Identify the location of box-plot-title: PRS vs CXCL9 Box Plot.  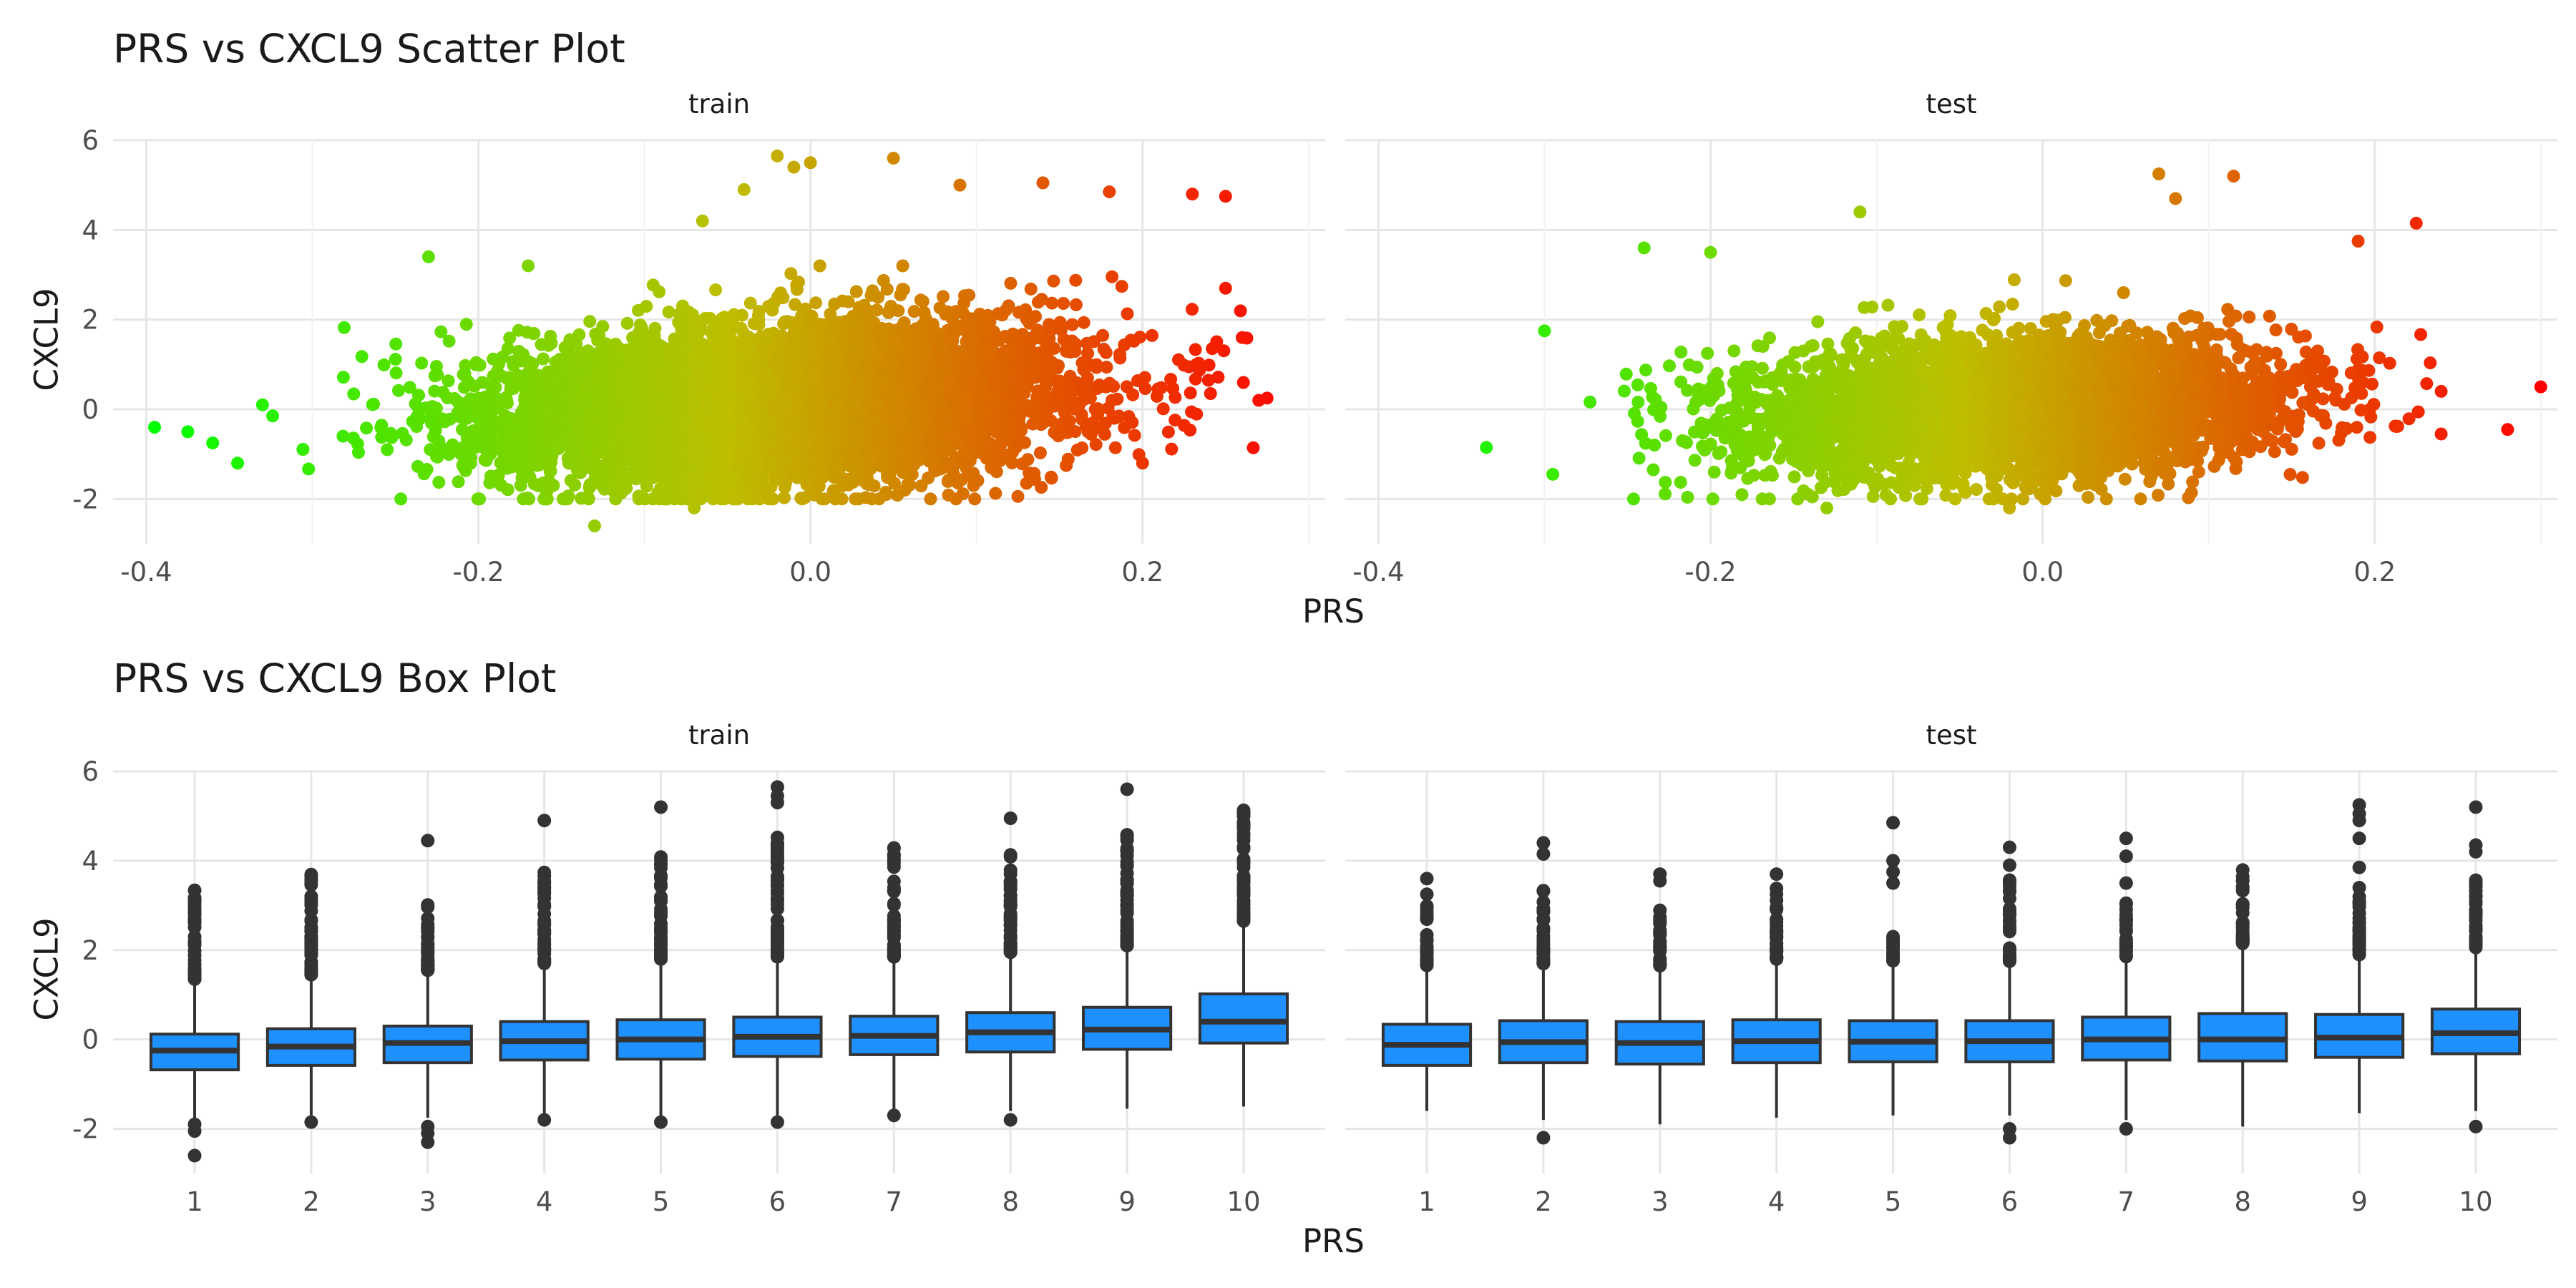
(335, 678).